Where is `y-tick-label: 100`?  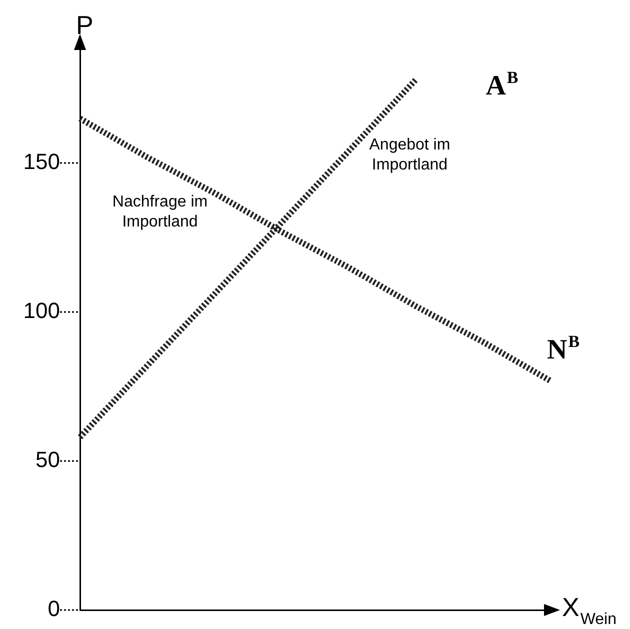
y-tick-label: 100 is located at coordinates (41, 311).